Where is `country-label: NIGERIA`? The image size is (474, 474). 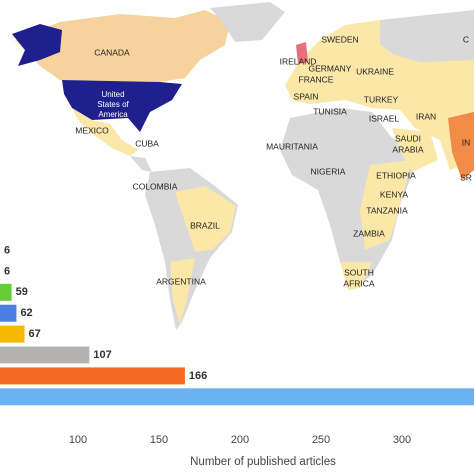
country-label: NIGERIA is located at coordinates (328, 171).